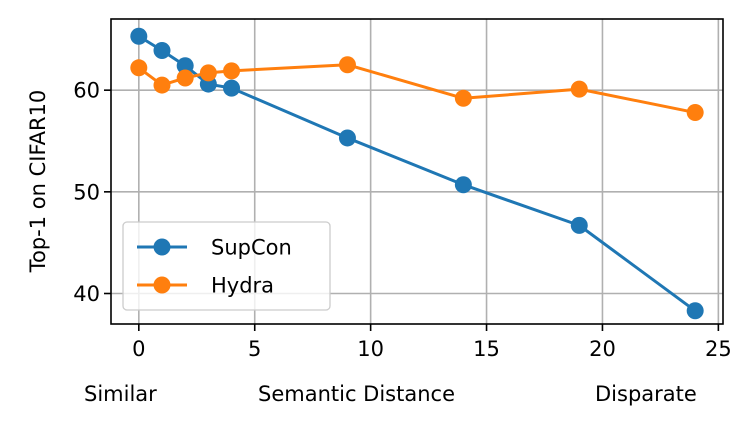  What do you see at coordinates (251, 248) in the screenshot?
I see `legend-label-supcon: SupCon` at bounding box center [251, 248].